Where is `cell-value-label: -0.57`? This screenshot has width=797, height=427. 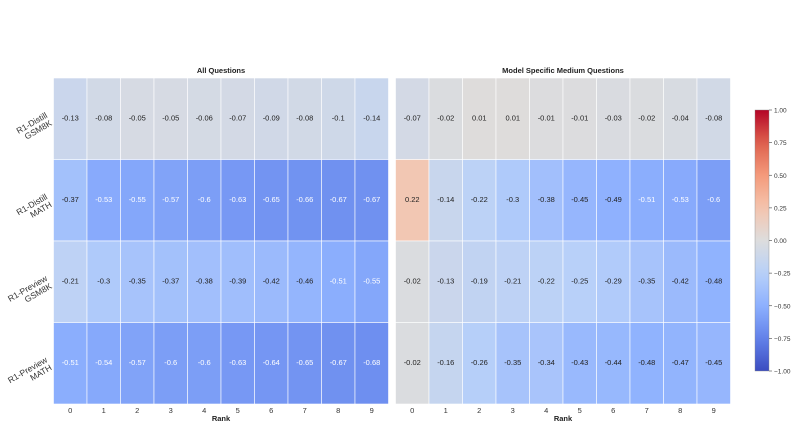 cell-value-label: -0.57 is located at coordinates (137, 362).